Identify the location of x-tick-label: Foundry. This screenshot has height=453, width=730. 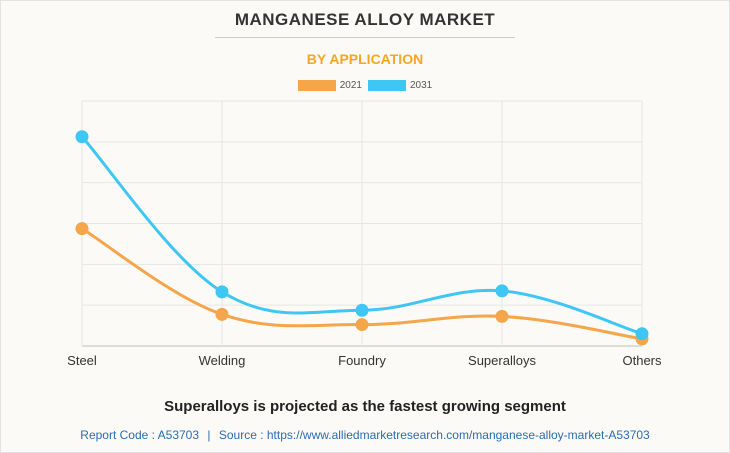
(362, 360).